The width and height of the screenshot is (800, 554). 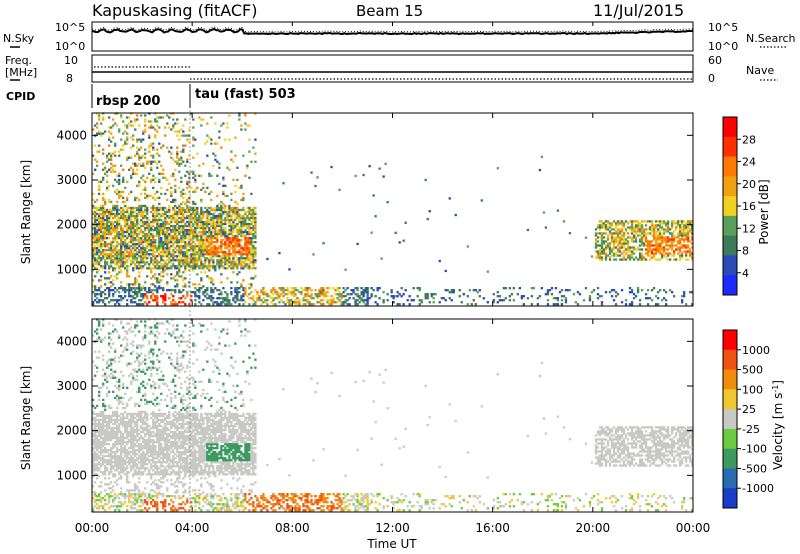 I want to click on velocity-ylabel: Slant Range [km], so click(x=26, y=418).